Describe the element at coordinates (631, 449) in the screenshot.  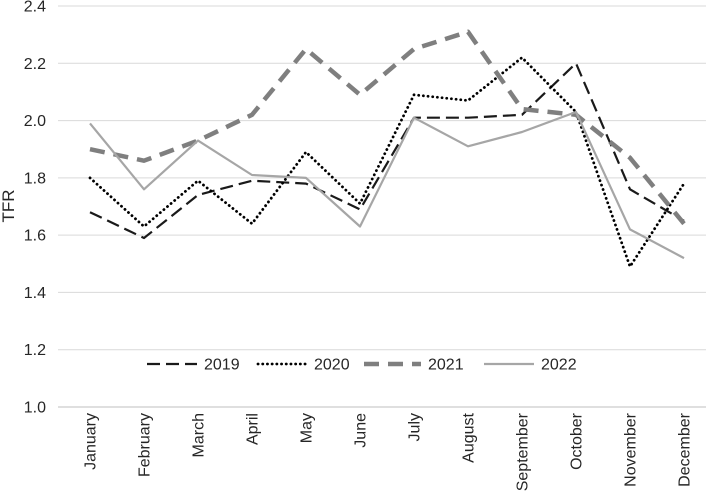
I see `x-tick-label-november: November` at that location.